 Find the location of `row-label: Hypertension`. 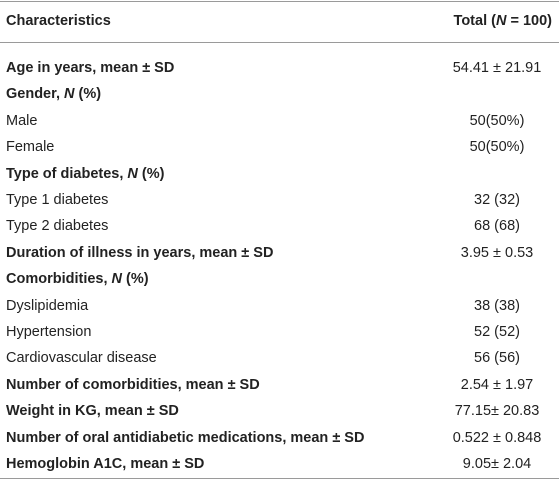

row-label: Hypertension is located at coordinates (48, 332).